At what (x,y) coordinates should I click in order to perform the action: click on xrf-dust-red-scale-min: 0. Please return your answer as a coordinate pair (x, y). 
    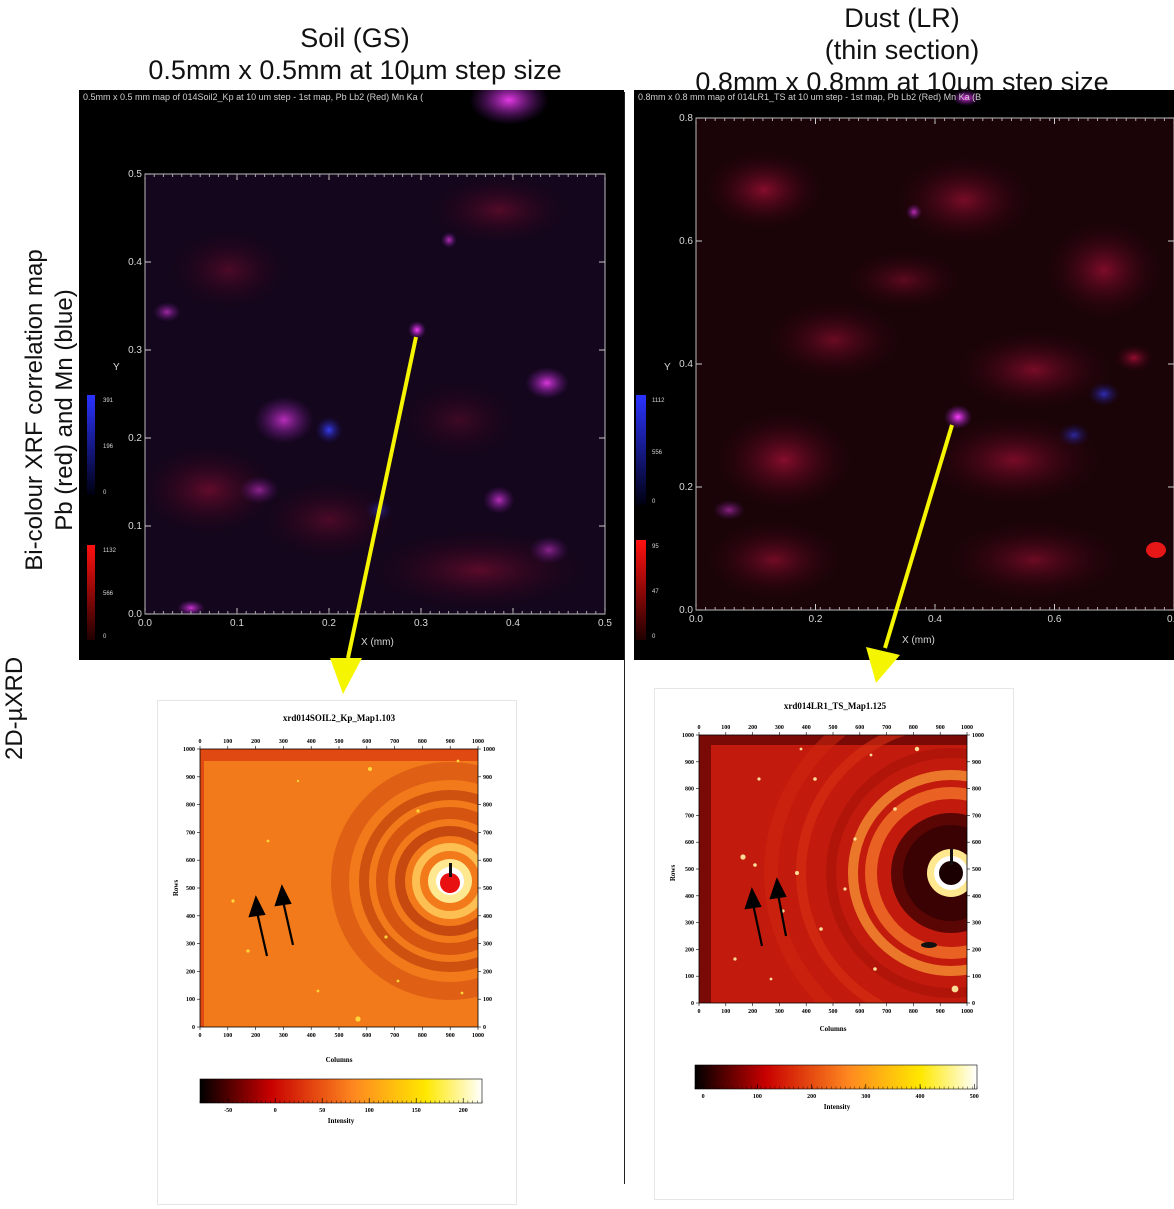
    Looking at the image, I should click on (654, 637).